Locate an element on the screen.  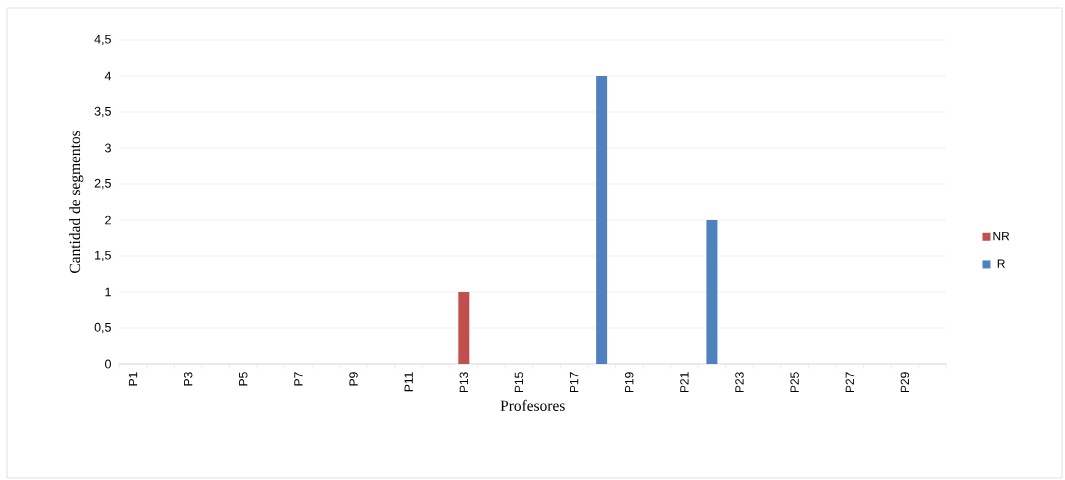
x-tick-label: P5 is located at coordinates (243, 379).